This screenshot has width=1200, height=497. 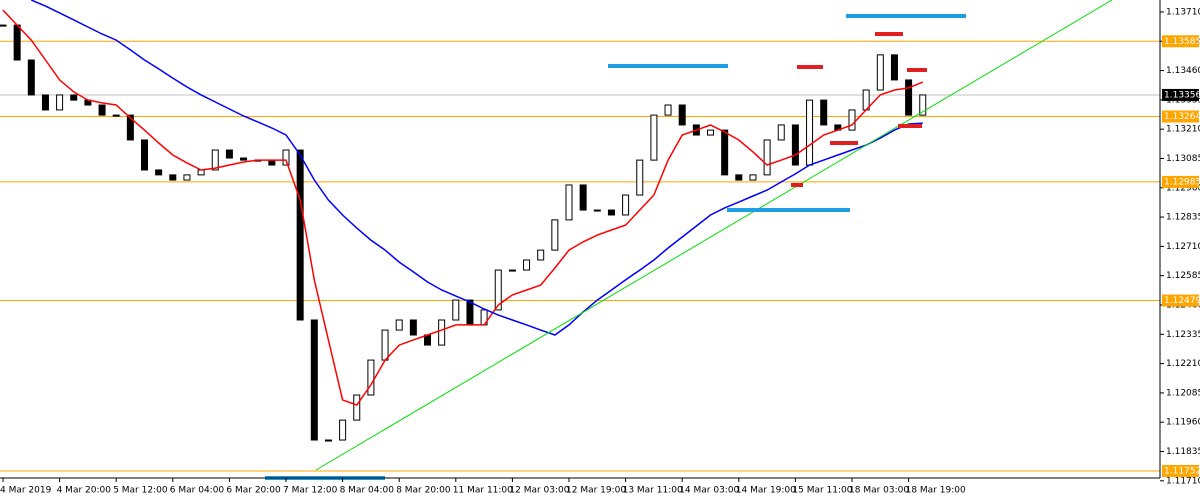 What do you see at coordinates (539, 491) in the screenshot?
I see `x-tick-label: 12 Mar 03:00` at bounding box center [539, 491].